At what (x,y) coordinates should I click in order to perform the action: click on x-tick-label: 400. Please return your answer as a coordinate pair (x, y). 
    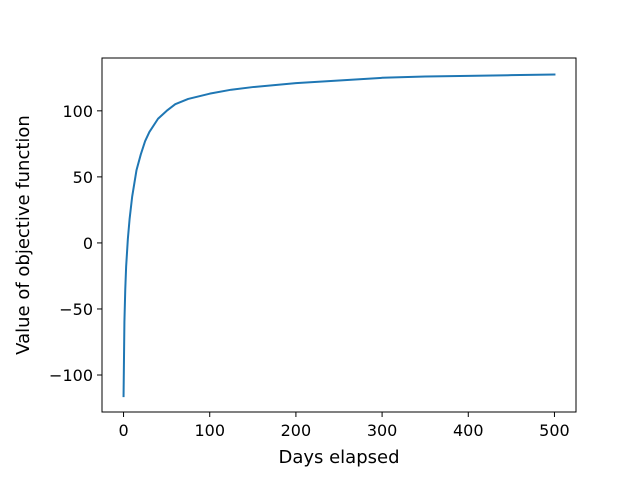
    Looking at the image, I should click on (468, 430).